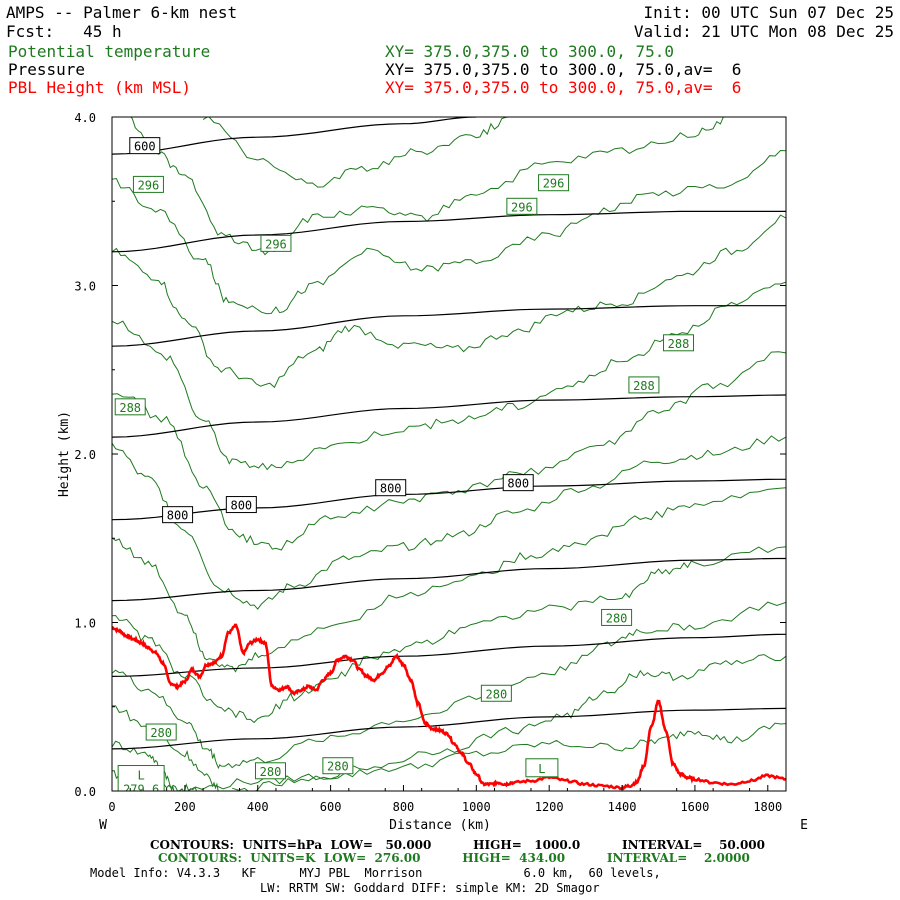  What do you see at coordinates (85, 118) in the screenshot?
I see `y-tick-label: 4.0` at bounding box center [85, 118].